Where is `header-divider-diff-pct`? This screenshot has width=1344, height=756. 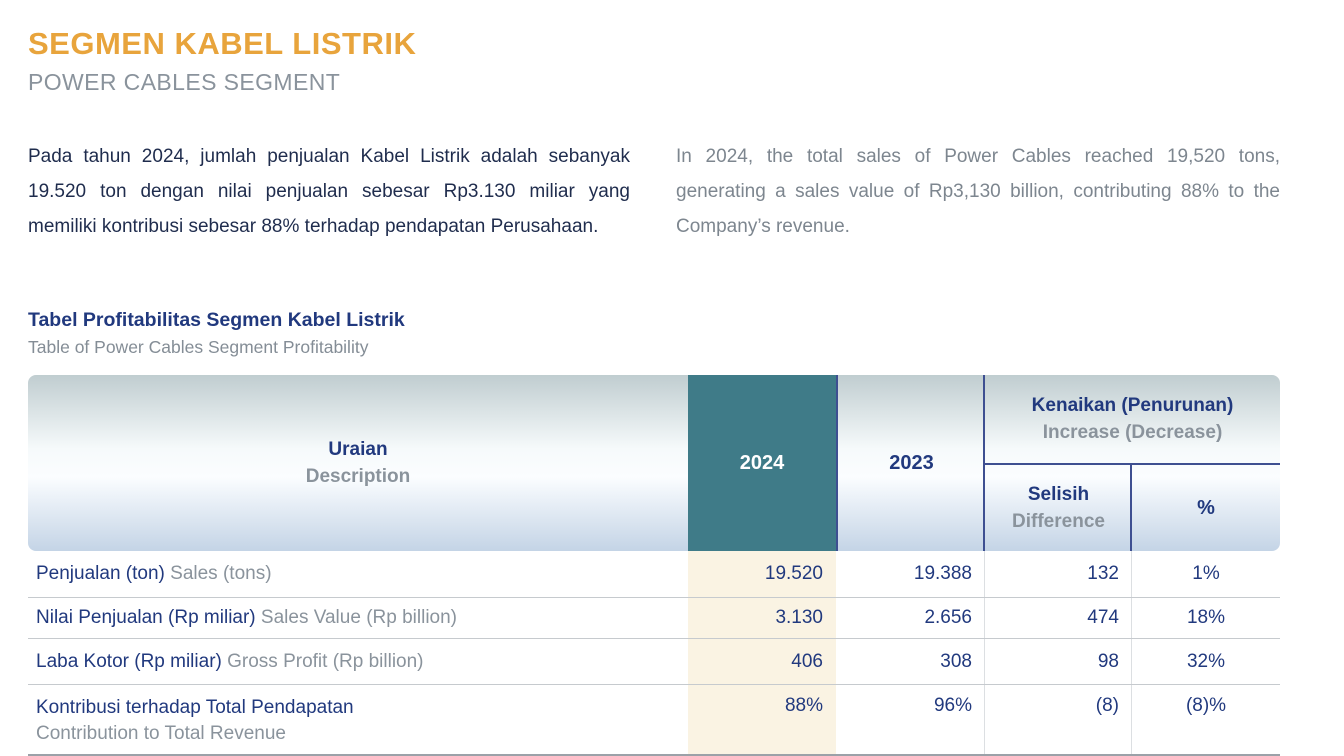 header-divider-diff-pct is located at coordinates (1131, 507).